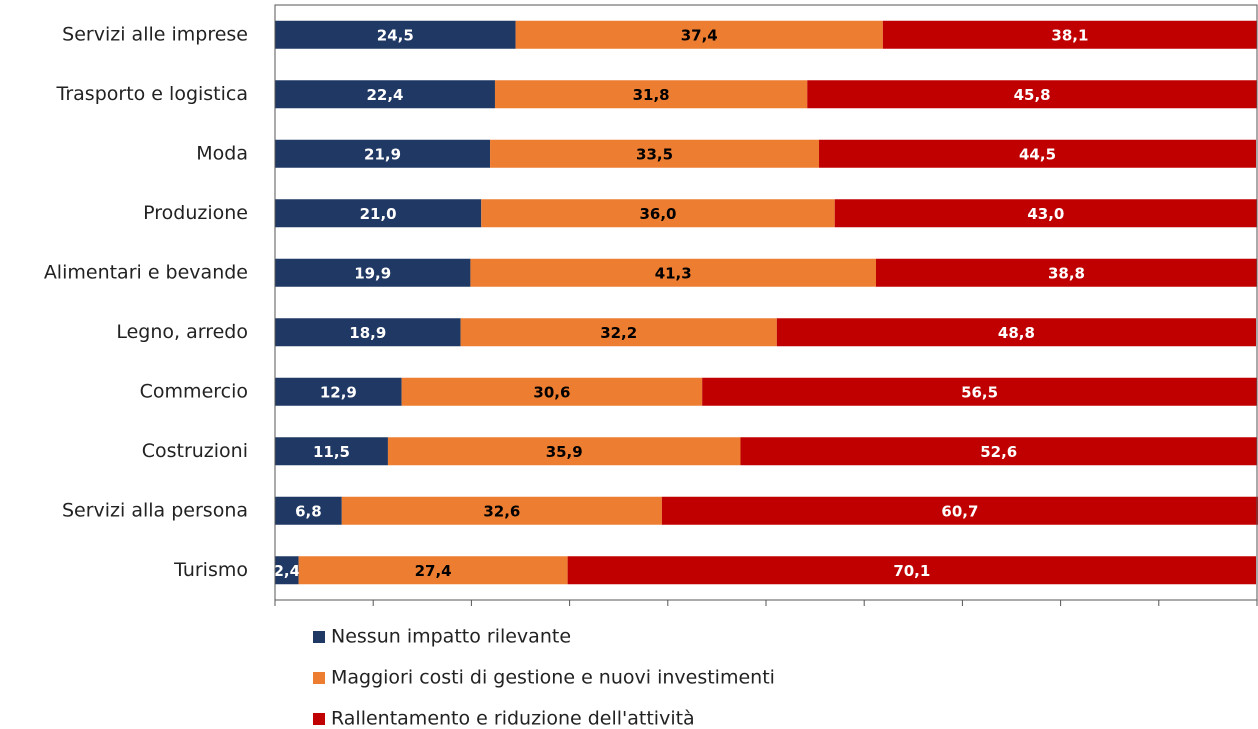 The height and width of the screenshot is (729, 1258). What do you see at coordinates (146, 272) in the screenshot?
I see `category-label: Alimentari e bevande` at bounding box center [146, 272].